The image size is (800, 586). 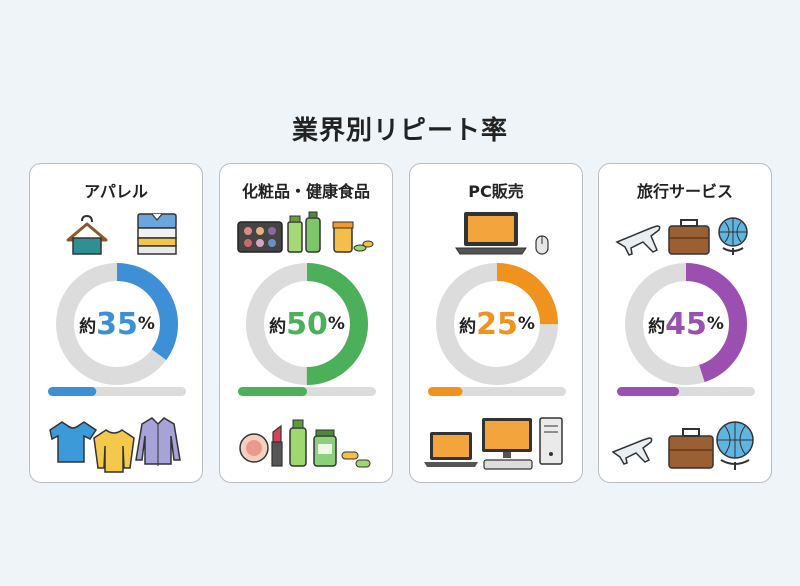 I want to click on eyeshadow-palette-icon, so click(x=260, y=237).